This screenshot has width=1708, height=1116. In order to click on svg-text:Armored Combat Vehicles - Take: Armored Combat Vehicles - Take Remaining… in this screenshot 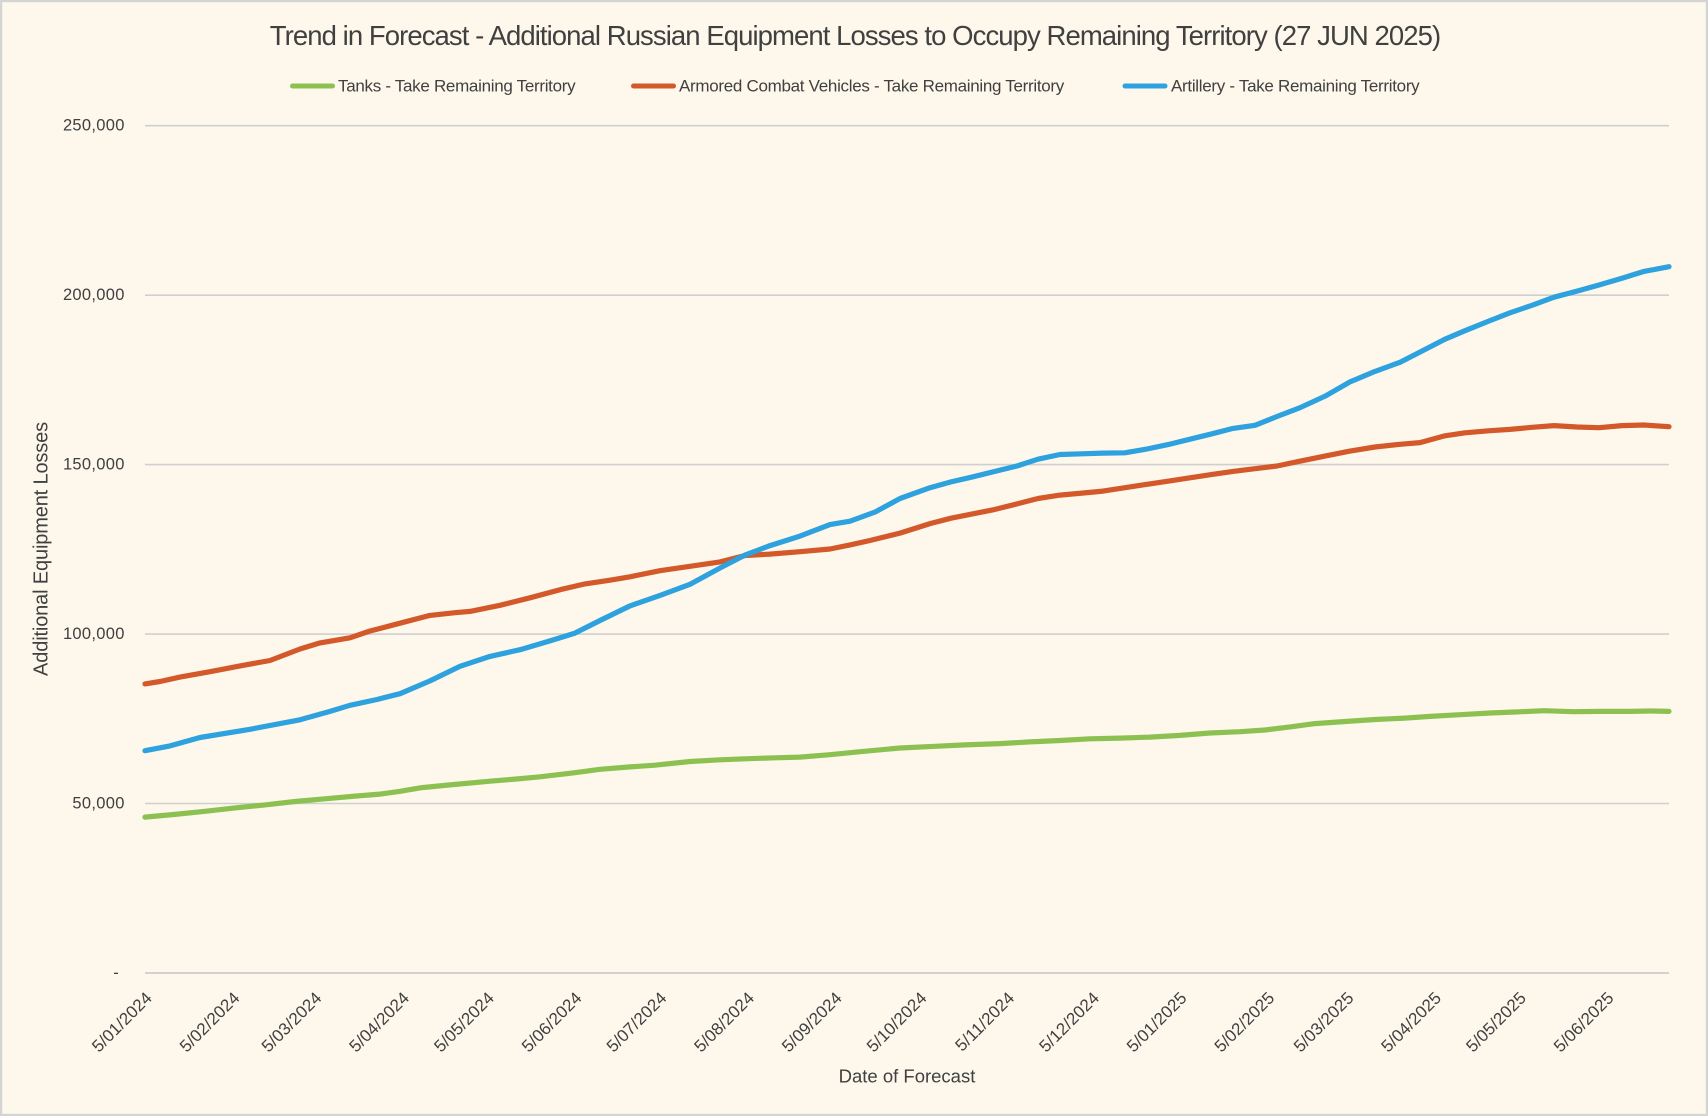, I will do `click(872, 86)`.